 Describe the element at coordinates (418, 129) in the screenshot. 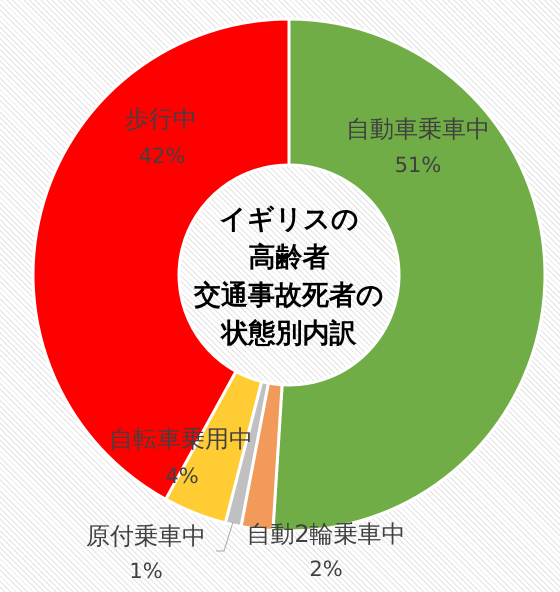

I see `slice-label: 自動車乗車中` at that location.